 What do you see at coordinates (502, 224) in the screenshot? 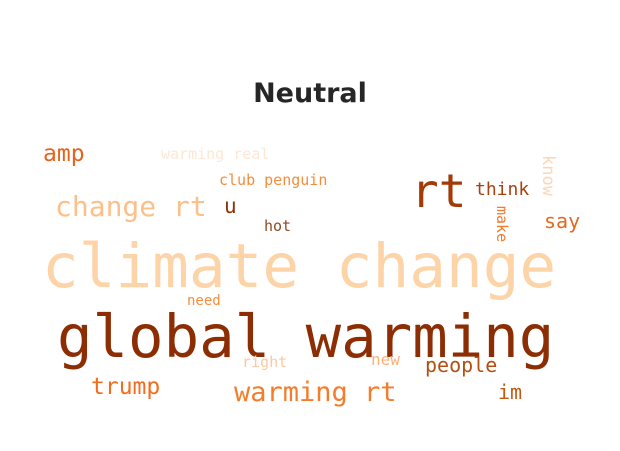
I see `word-make: make` at bounding box center [502, 224].